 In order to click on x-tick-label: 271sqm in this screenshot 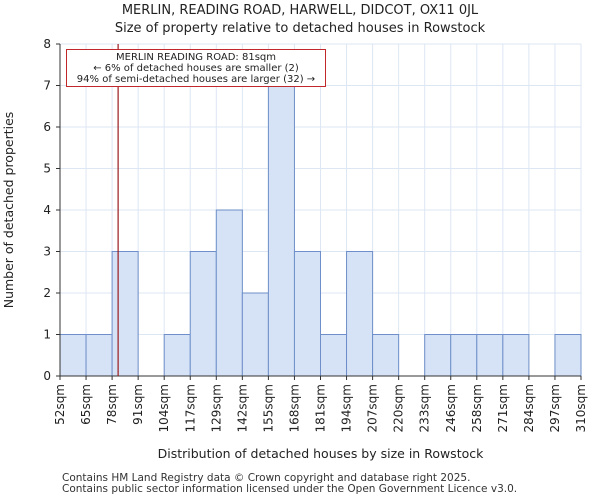, I will do `click(503, 408)`.